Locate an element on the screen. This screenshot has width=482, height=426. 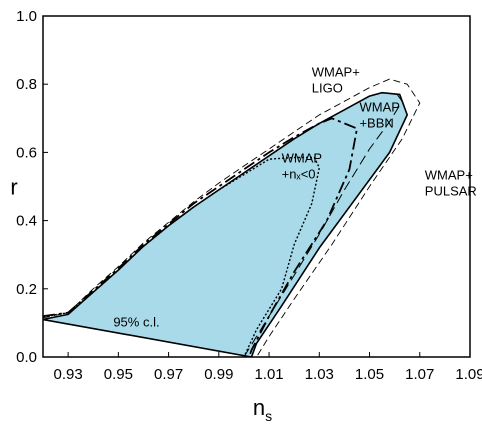
x-tick-label: 0.95 is located at coordinates (118, 374).